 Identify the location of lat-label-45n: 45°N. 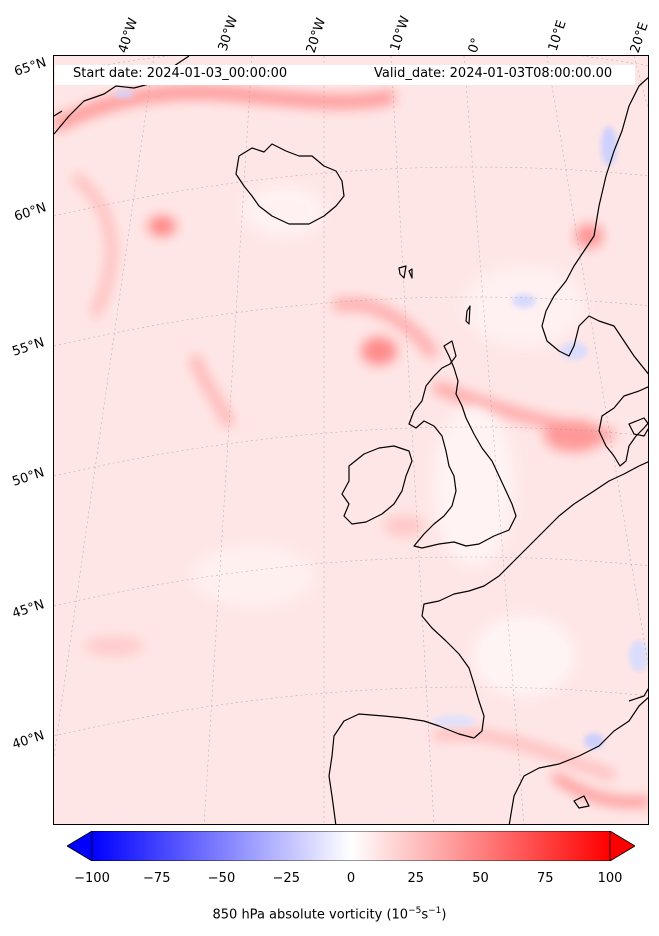
(28, 609).